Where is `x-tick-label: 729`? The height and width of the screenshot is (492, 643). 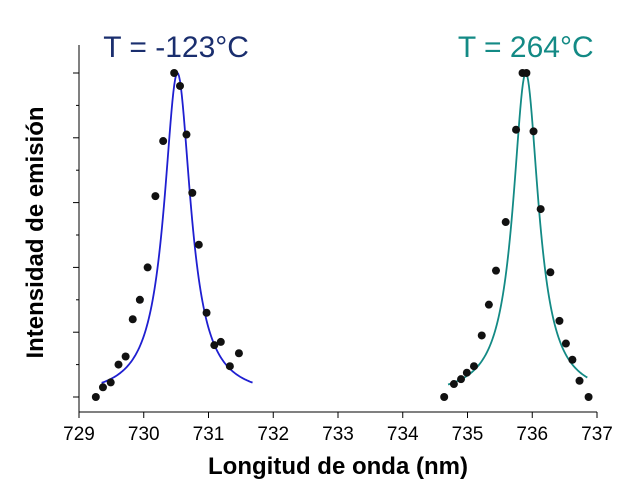
x-tick-label: 729 is located at coordinates (79, 434).